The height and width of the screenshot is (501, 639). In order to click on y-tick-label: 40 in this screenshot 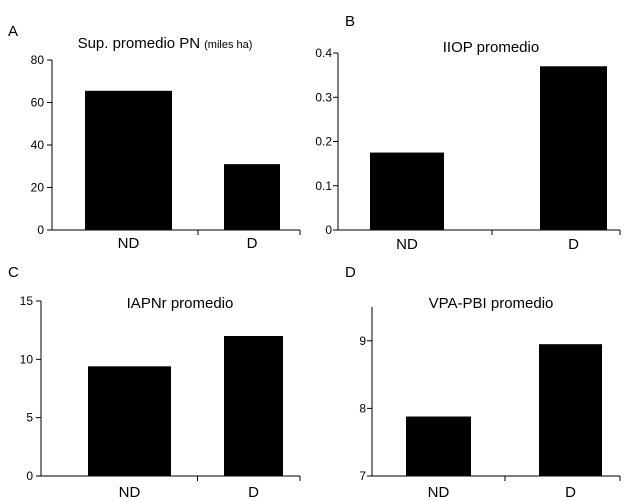, I will do `click(38, 145)`.